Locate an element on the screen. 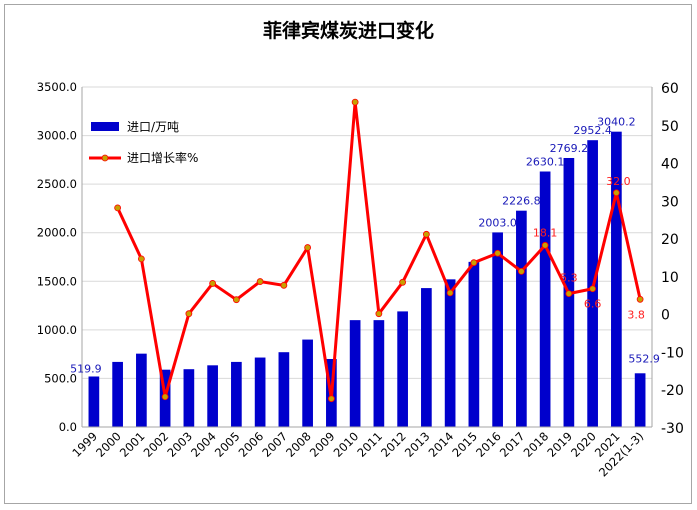  y-left-tick: 3000.0 is located at coordinates (57, 136).